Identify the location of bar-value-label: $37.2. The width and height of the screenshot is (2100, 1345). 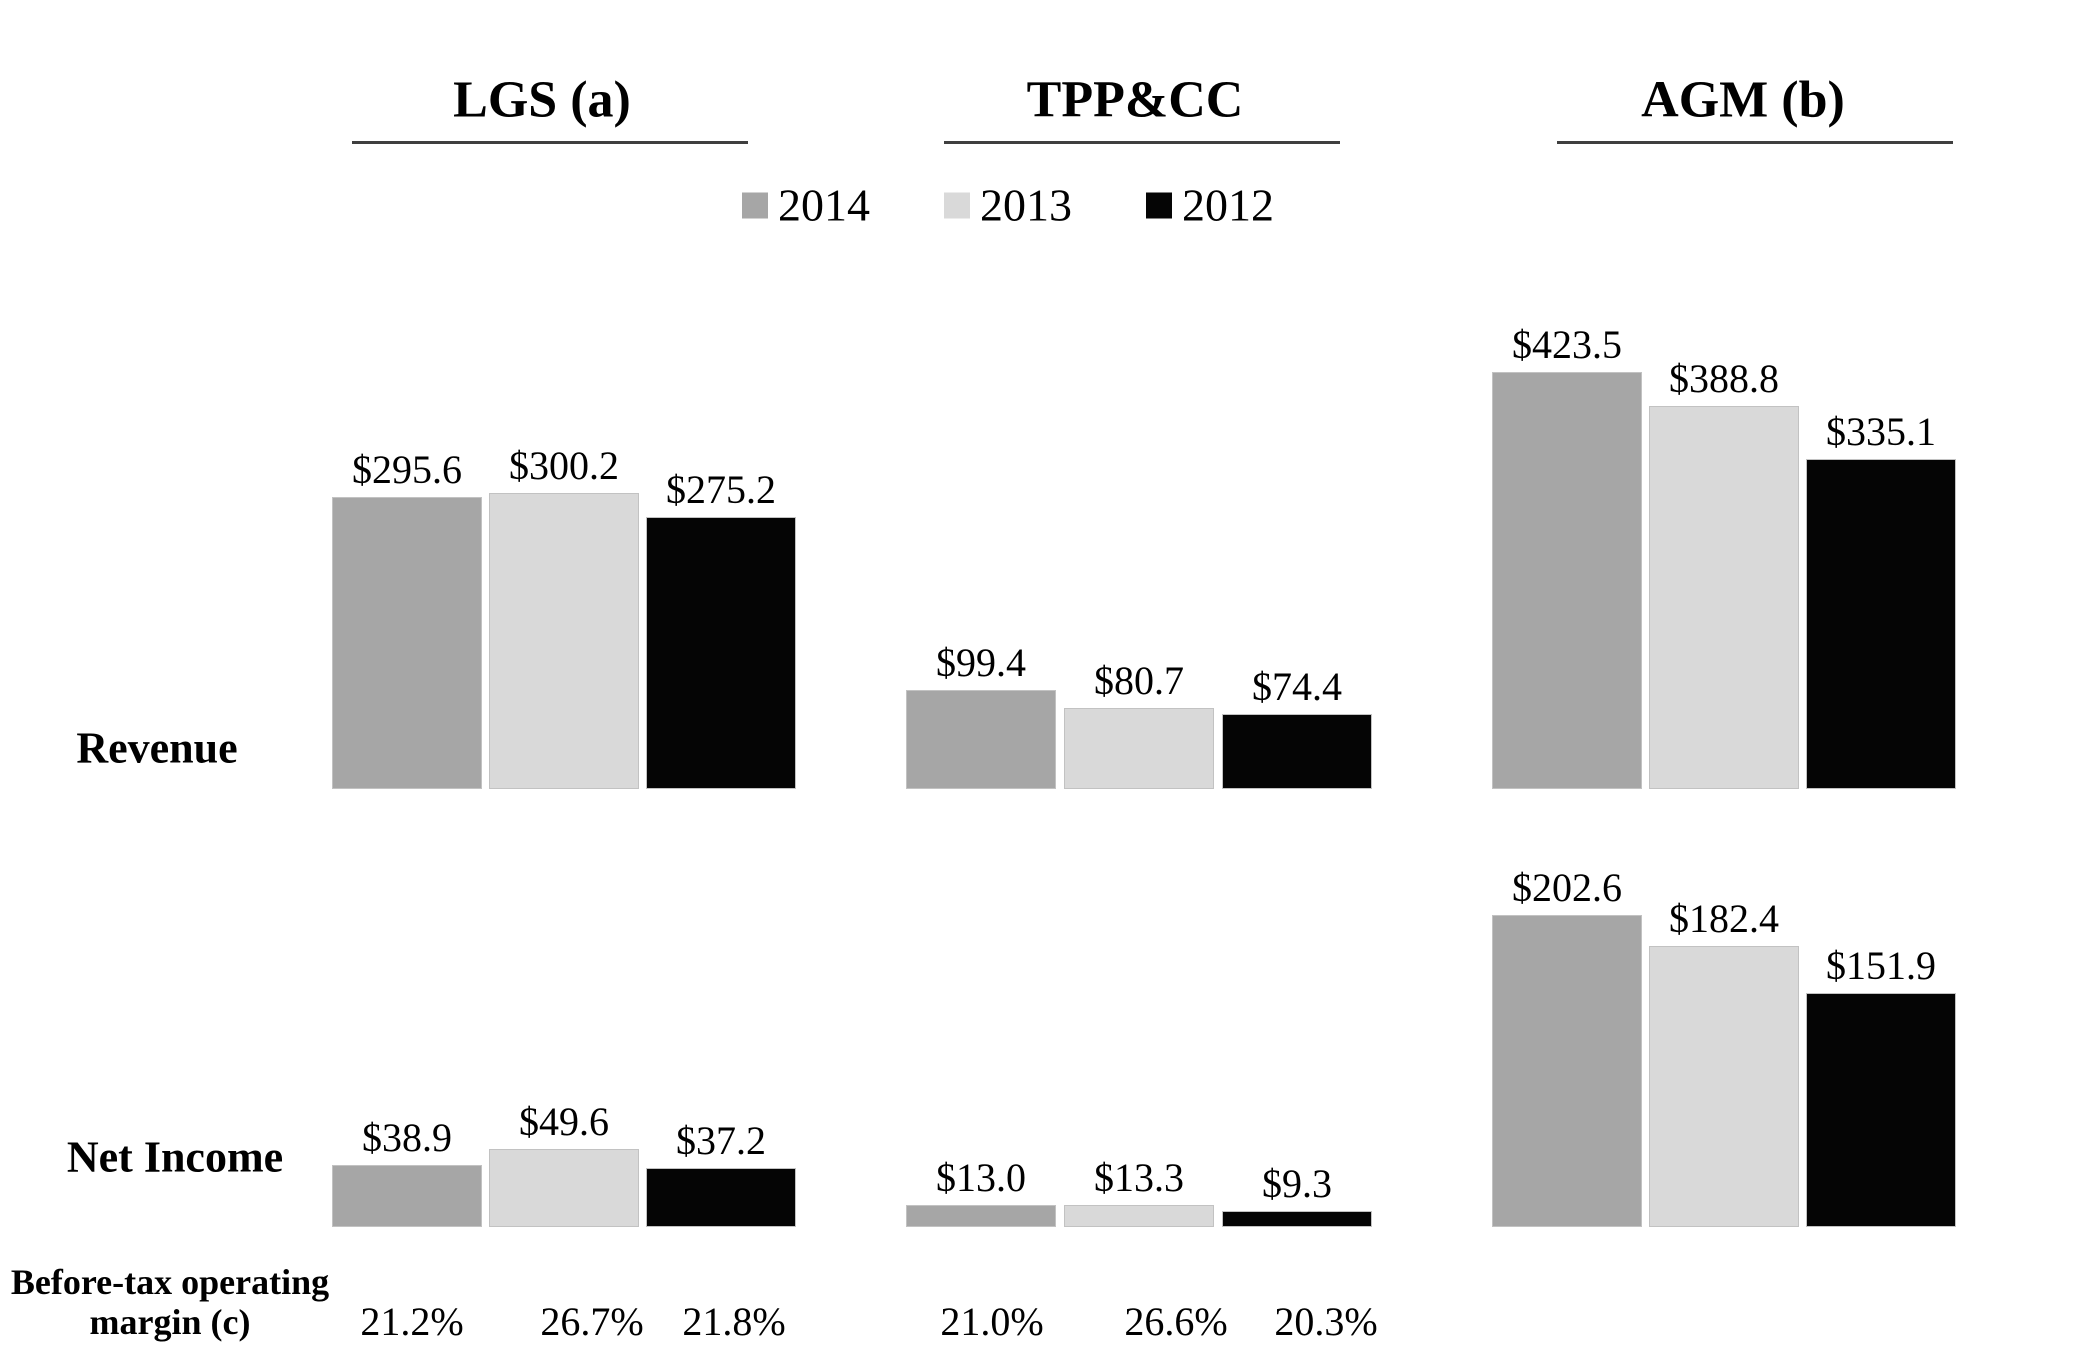
(721, 1140).